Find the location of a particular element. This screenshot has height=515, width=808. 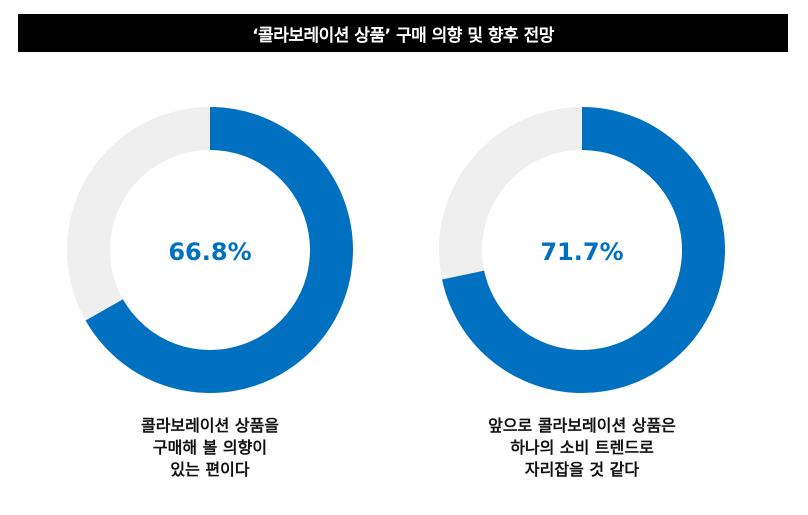

caption-line: 하나의 소비 트렌드로 is located at coordinates (582, 447).